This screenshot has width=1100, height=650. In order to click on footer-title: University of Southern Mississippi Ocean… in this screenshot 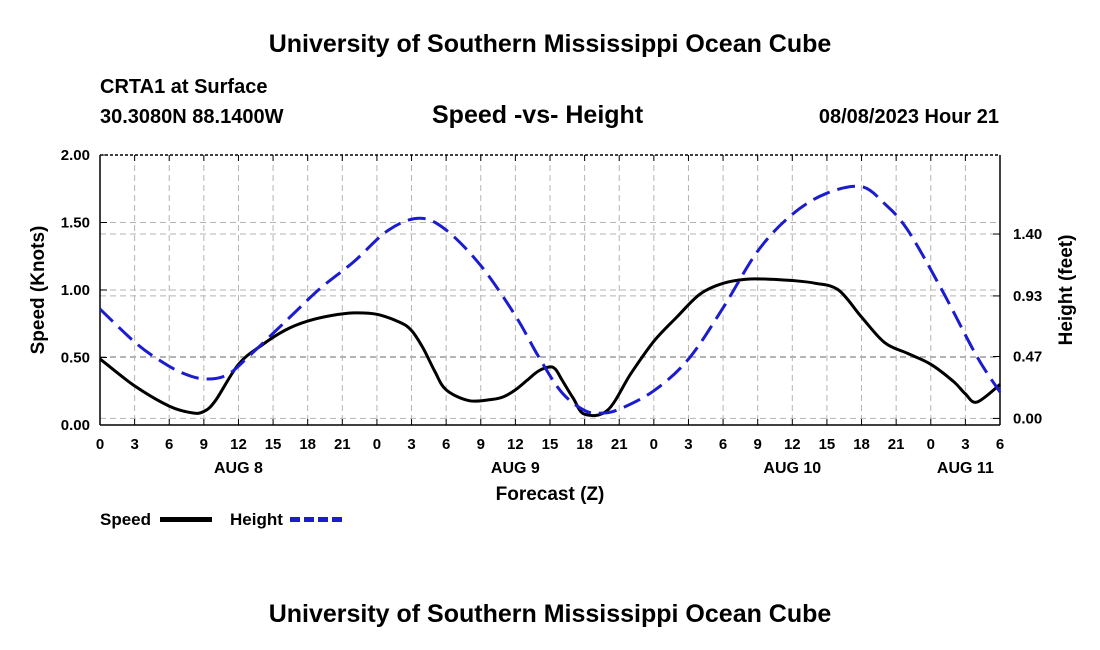, I will do `click(550, 614)`.